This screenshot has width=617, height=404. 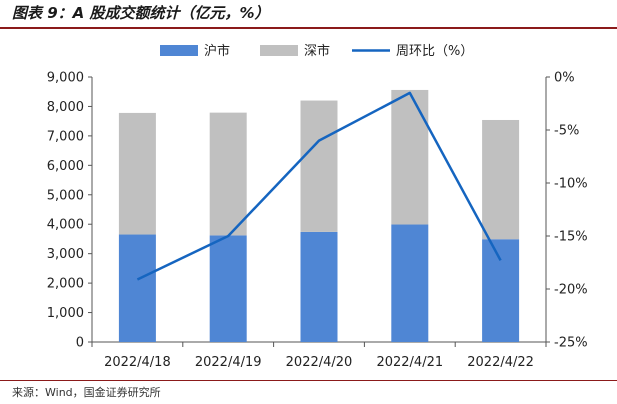 I want to click on right-tick-label: -5%, so click(x=566, y=131).